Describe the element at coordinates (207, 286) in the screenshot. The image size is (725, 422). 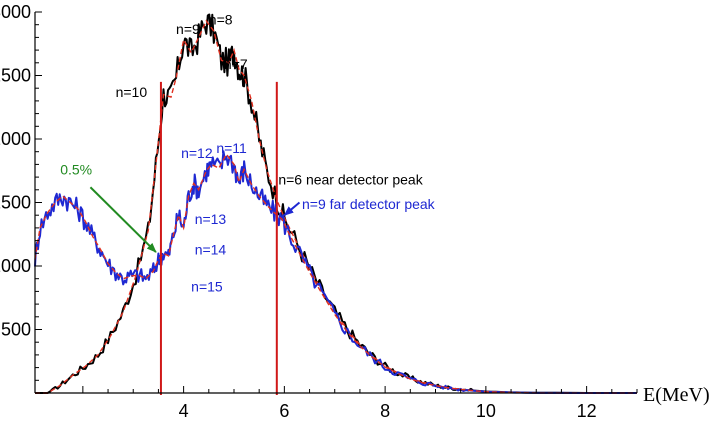
I see `annotation-label: n=15` at that location.